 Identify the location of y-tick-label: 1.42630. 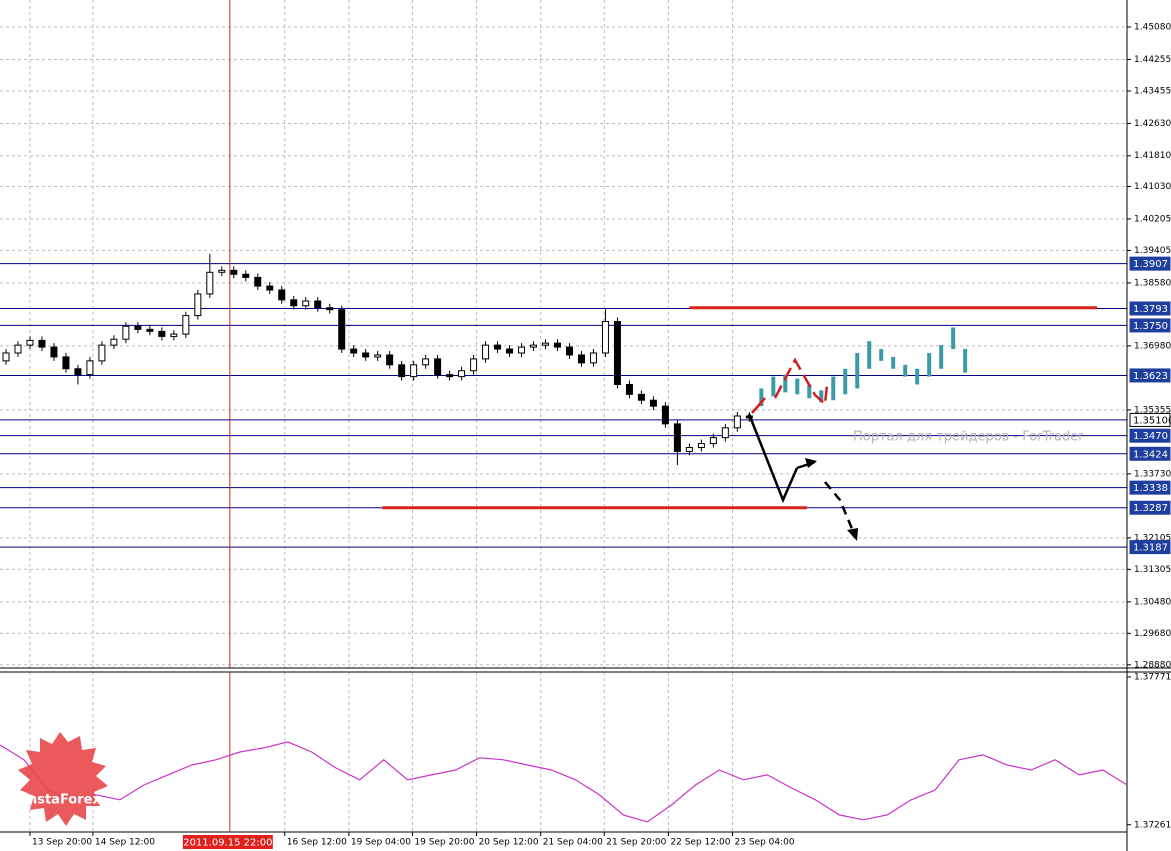
(1152, 124).